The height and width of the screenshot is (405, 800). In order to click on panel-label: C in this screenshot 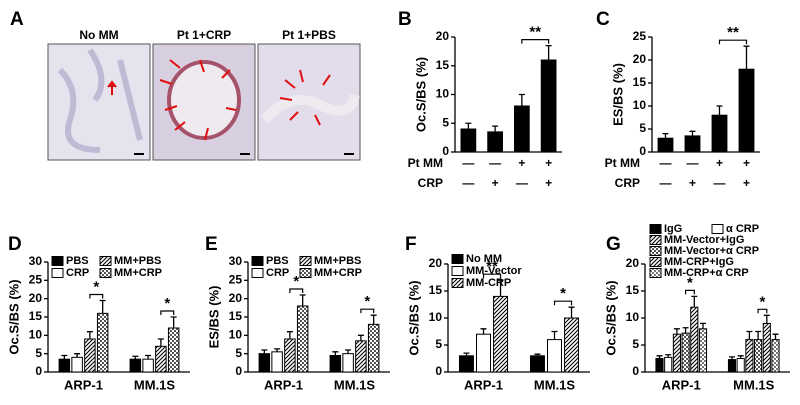, I will do `click(603, 19)`.